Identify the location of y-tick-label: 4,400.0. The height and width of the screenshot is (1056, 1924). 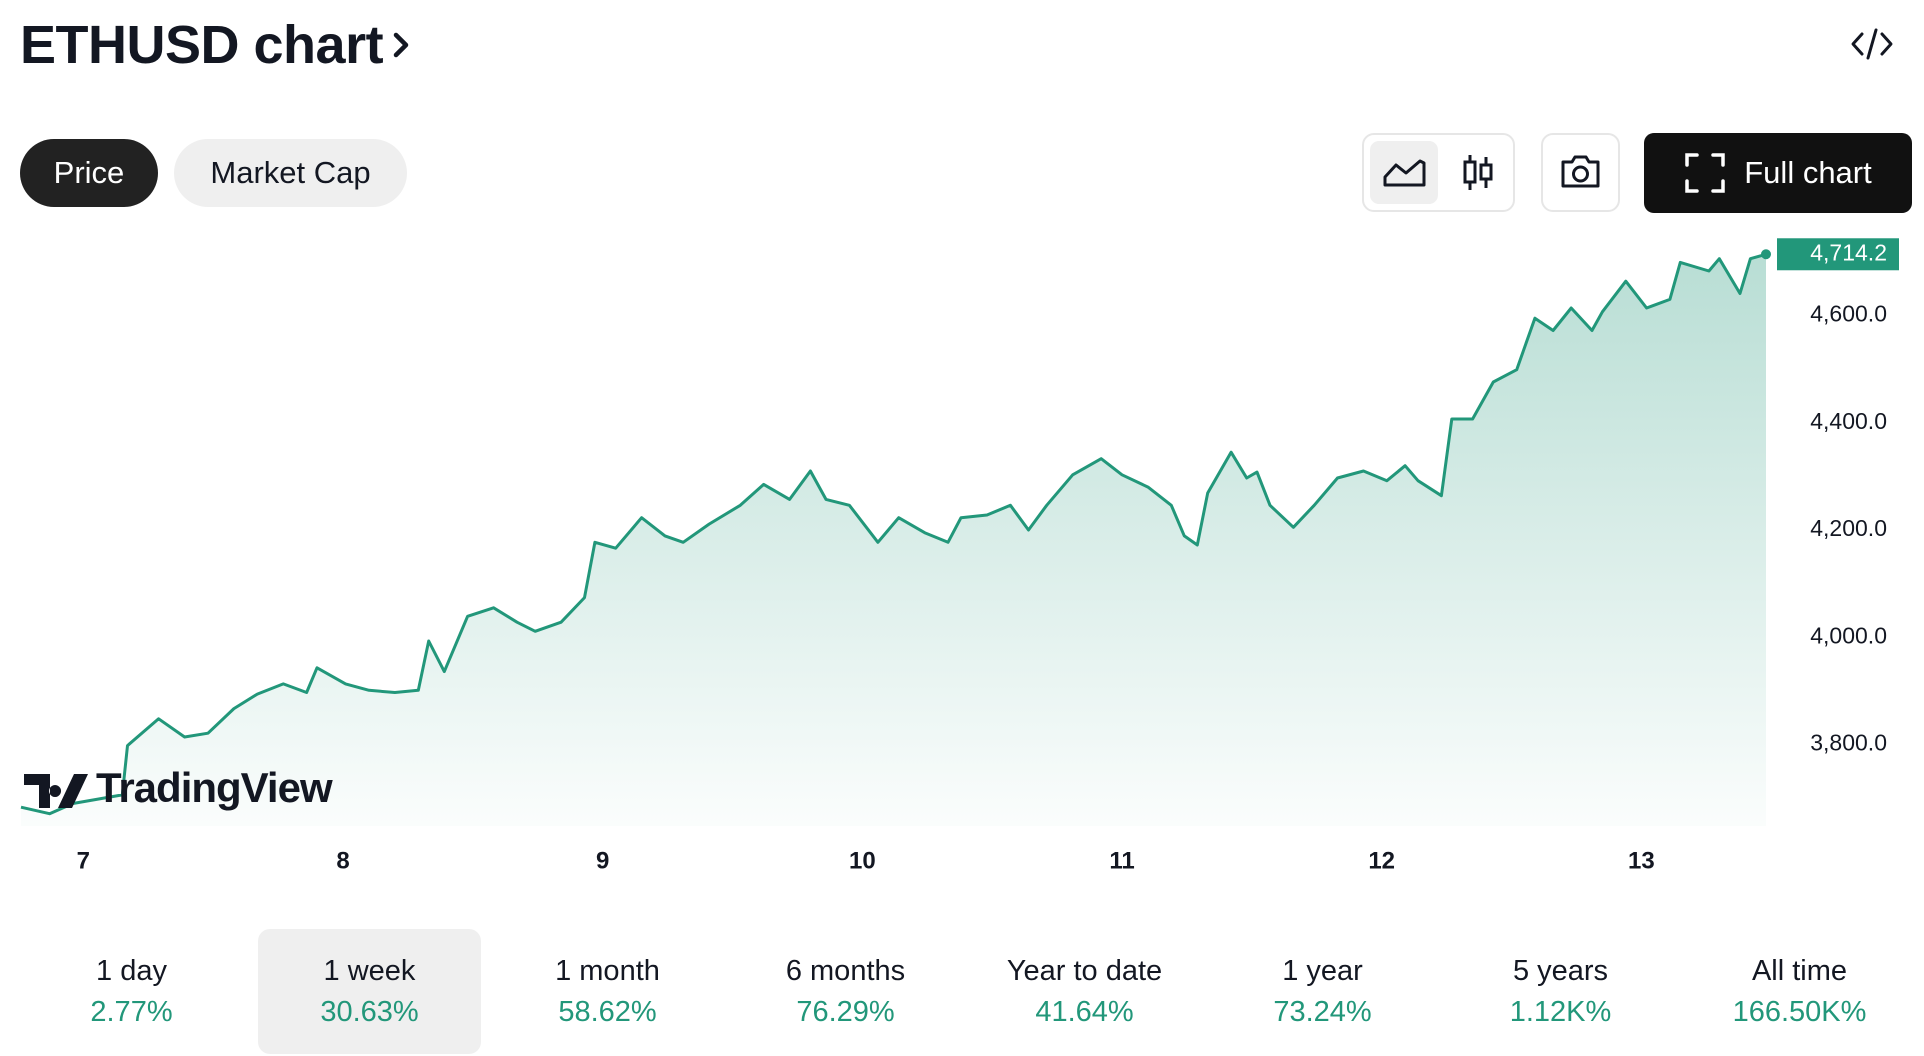
(1848, 421).